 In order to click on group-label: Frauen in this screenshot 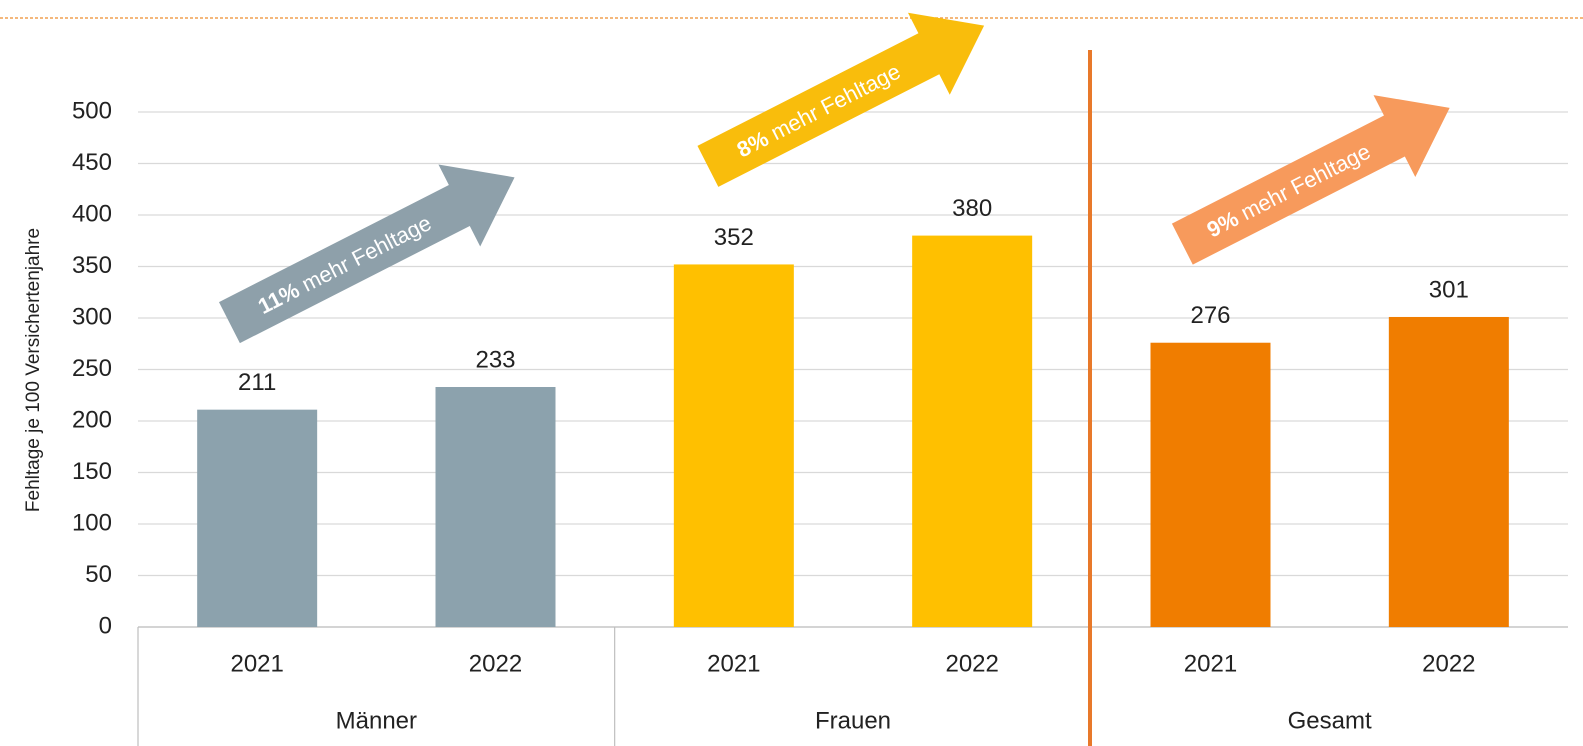, I will do `click(853, 720)`.